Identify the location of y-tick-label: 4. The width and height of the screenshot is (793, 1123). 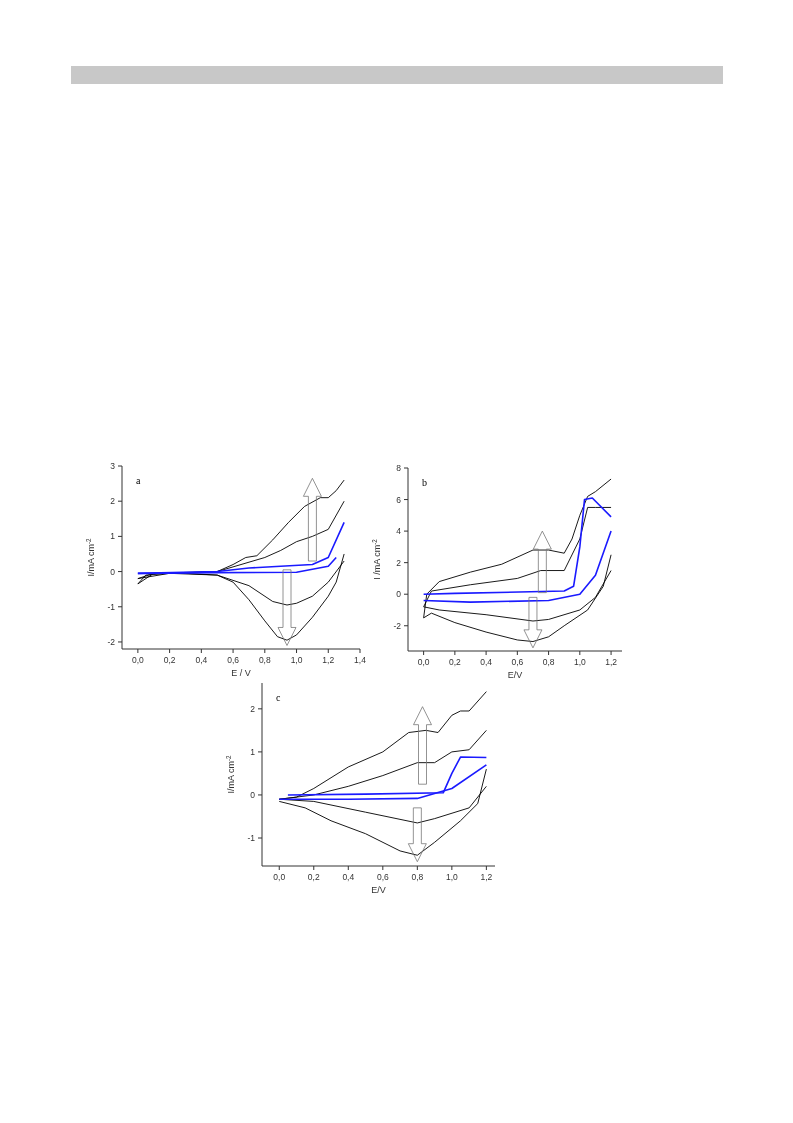
(399, 531).